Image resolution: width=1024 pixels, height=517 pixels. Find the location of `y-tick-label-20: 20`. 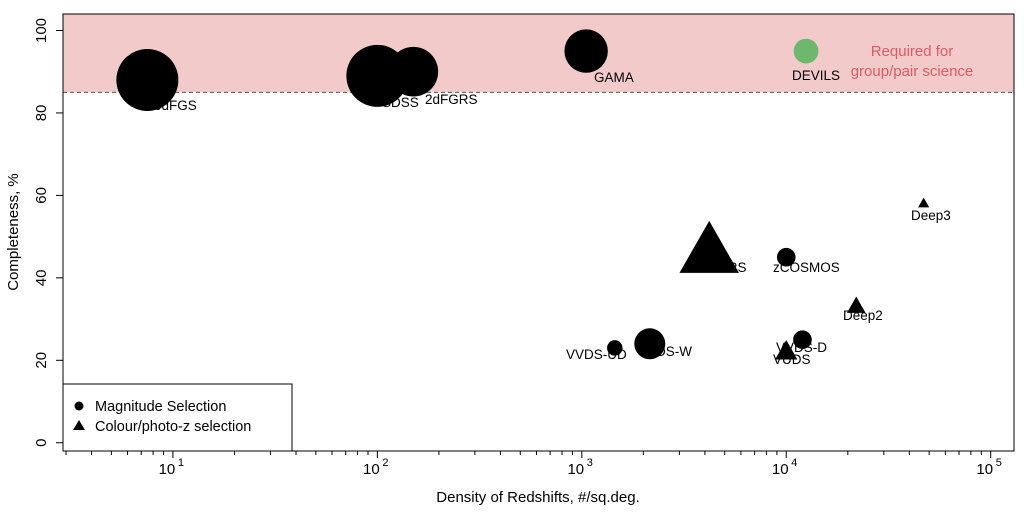

y-tick-label-20: 20 is located at coordinates (41, 360).